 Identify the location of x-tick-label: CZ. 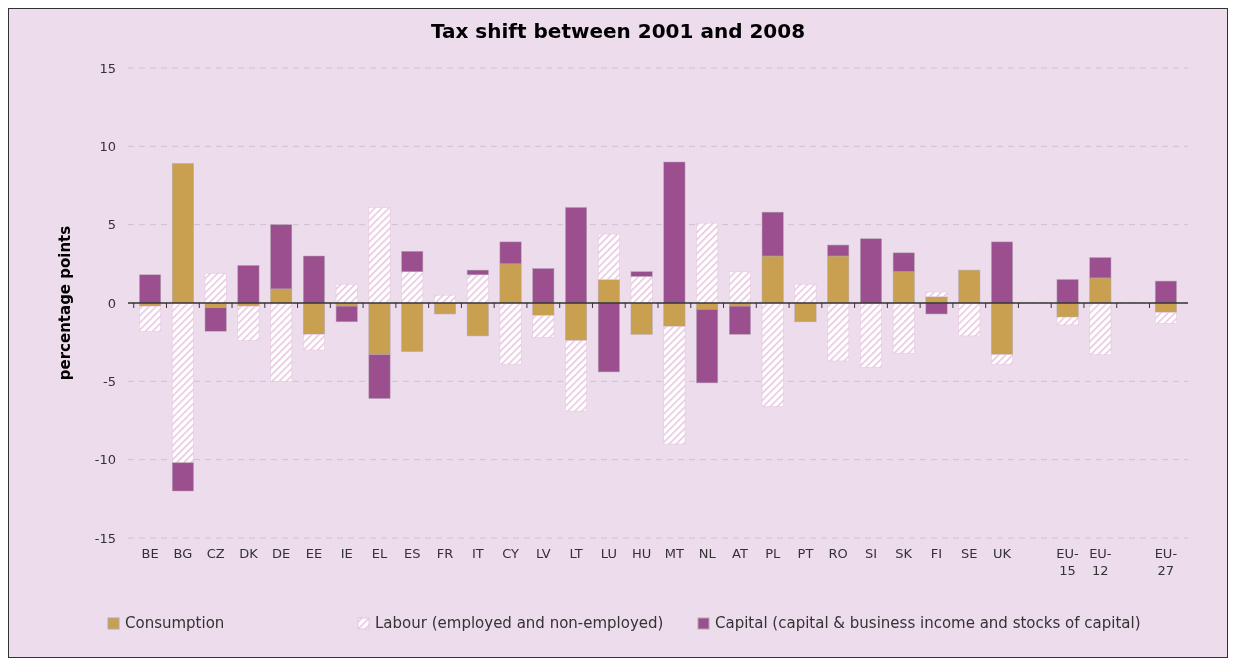
(215, 553).